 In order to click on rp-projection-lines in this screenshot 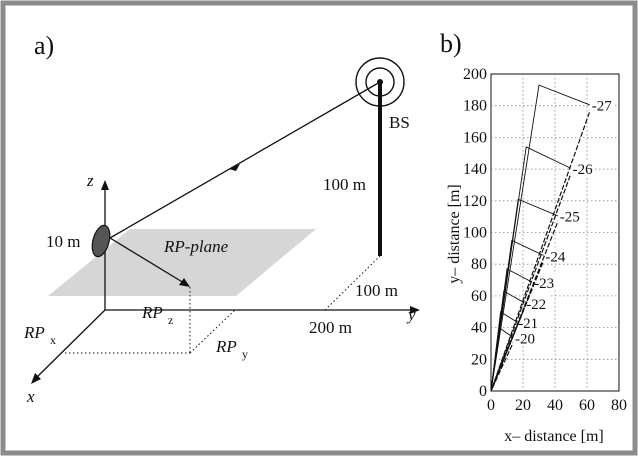, I will do `click(223, 304)`.